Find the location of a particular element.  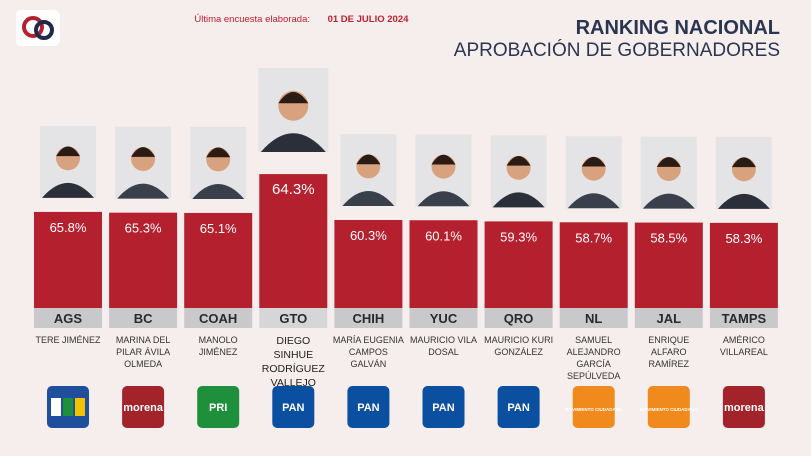

chart-subtitle: APROBACIÓN DE GOBERNADORES is located at coordinates (617, 50).